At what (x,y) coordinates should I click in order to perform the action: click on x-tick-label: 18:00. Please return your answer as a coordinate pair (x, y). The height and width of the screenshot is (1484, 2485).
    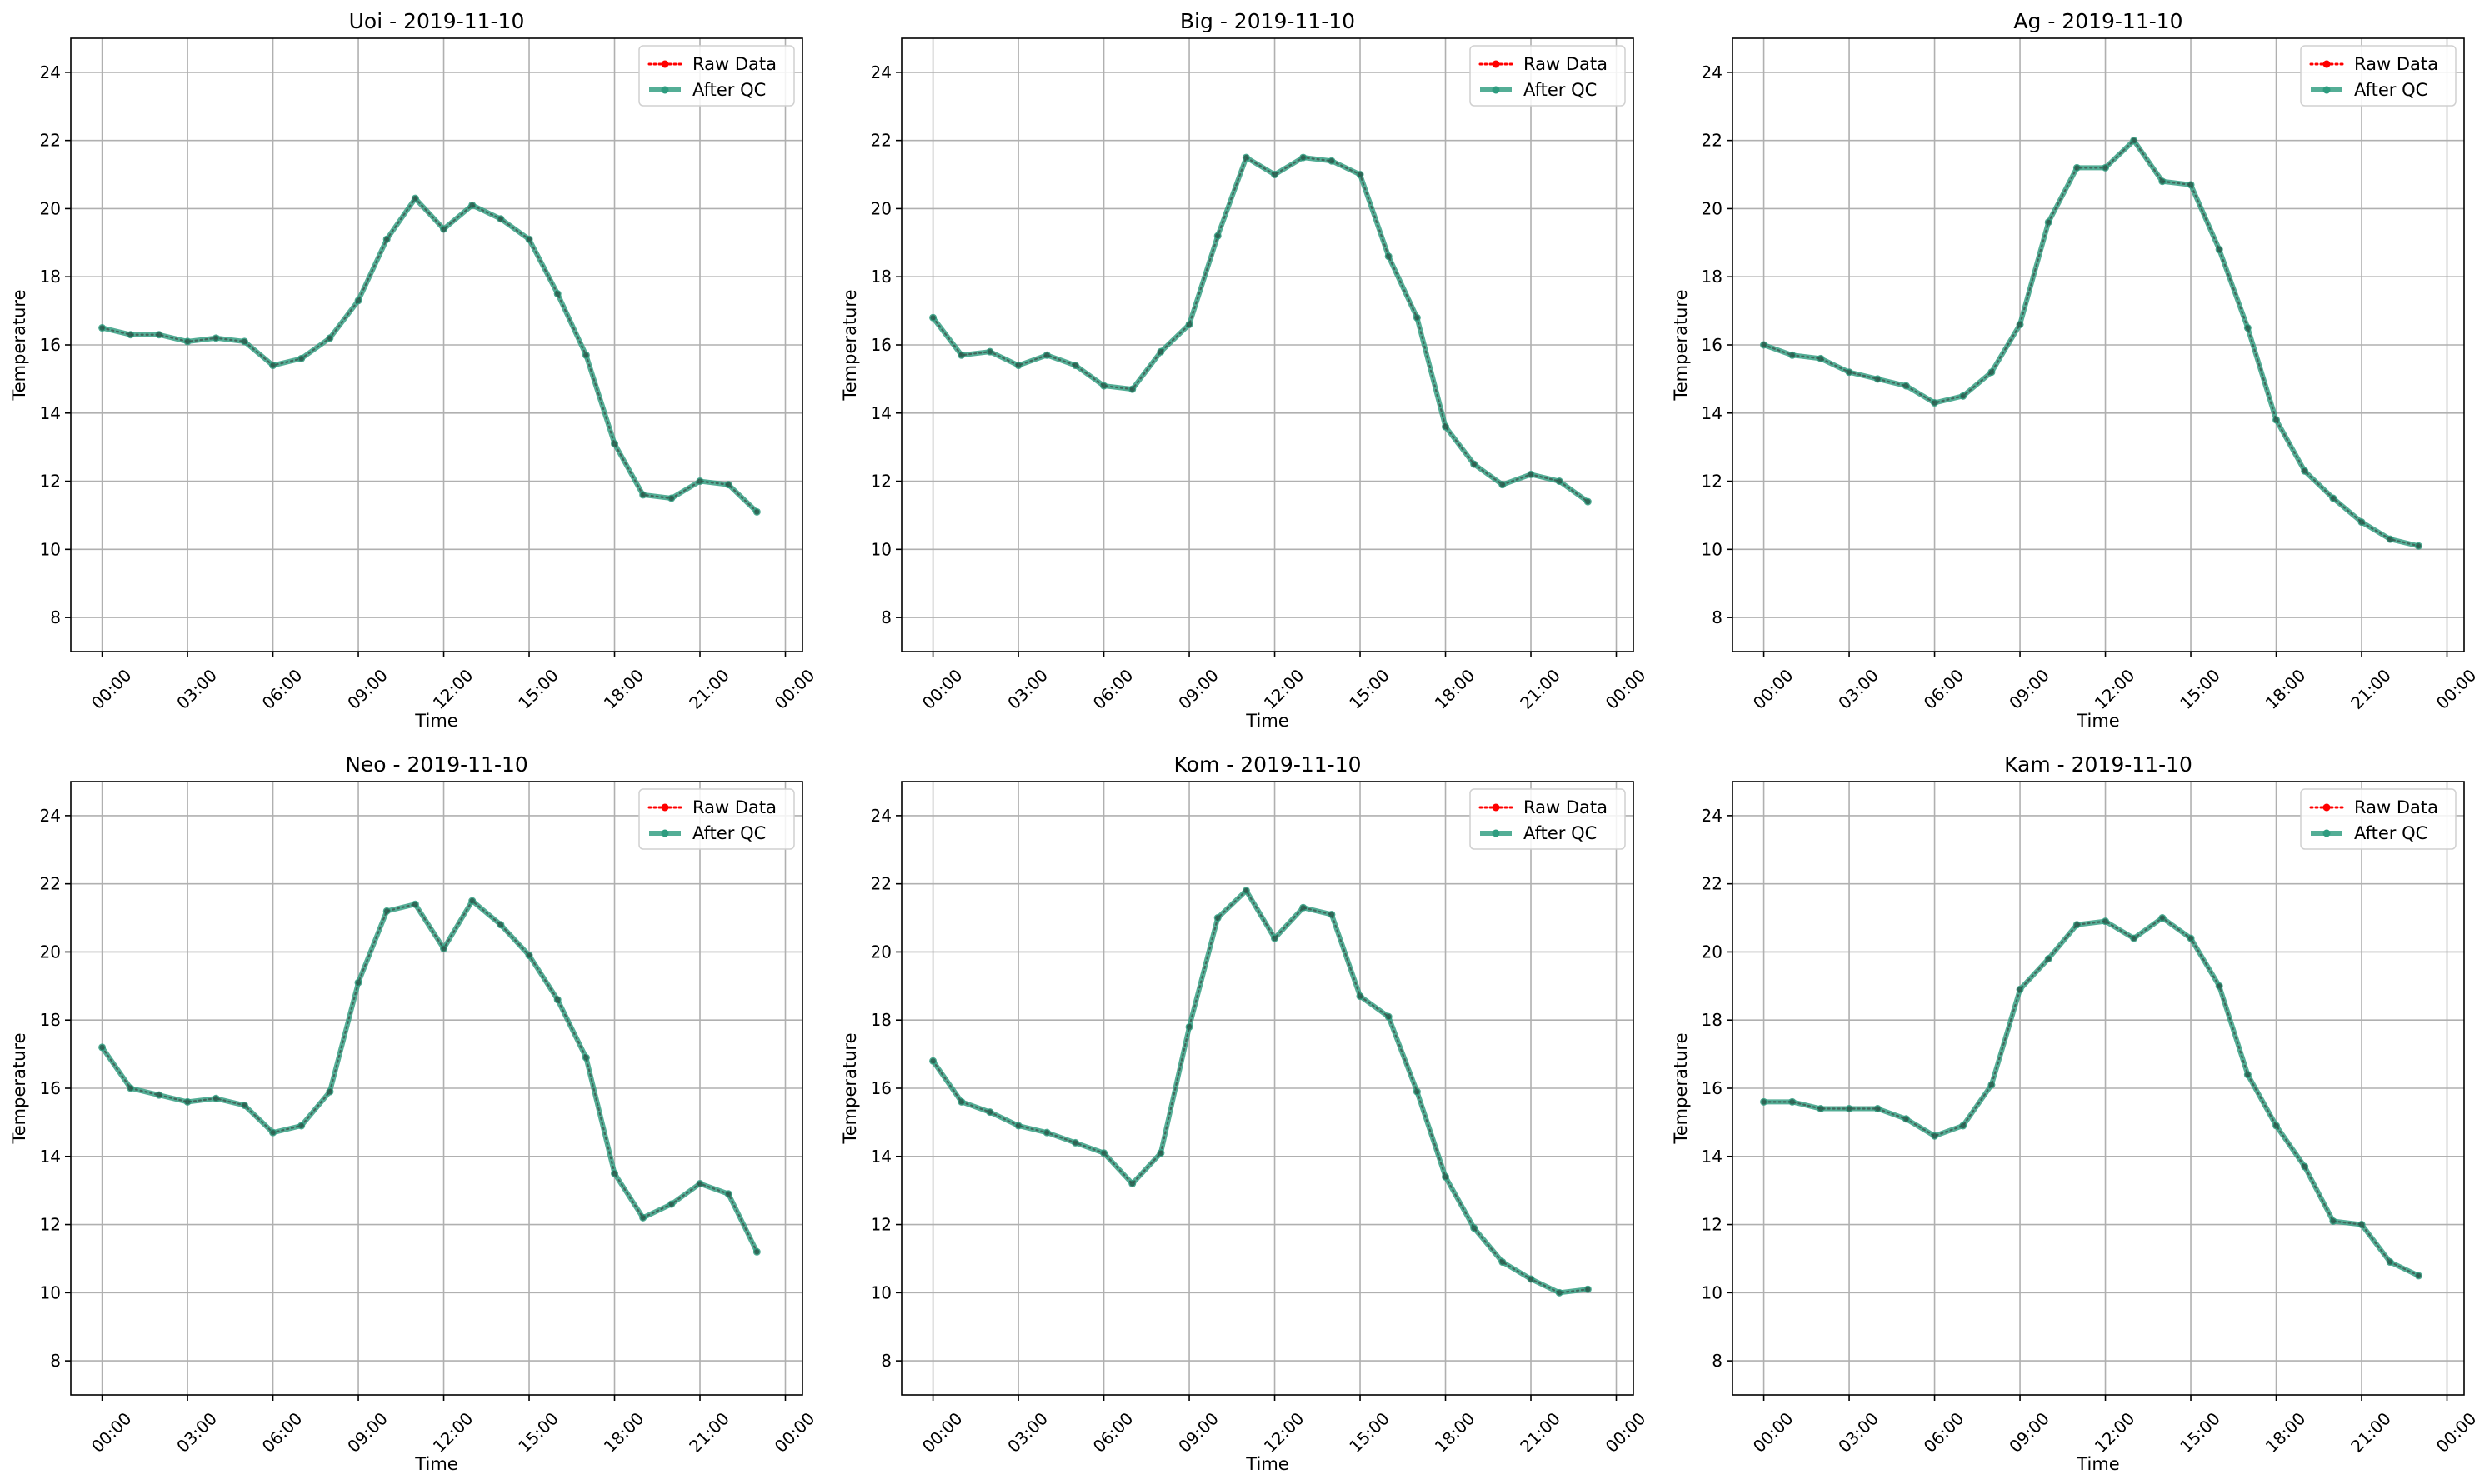
    Looking at the image, I should click on (624, 689).